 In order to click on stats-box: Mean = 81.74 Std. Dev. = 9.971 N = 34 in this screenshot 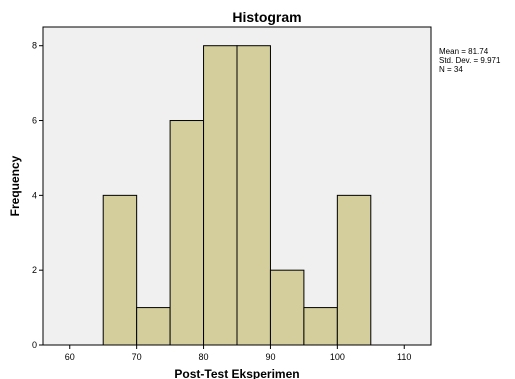, I will do `click(470, 60)`.